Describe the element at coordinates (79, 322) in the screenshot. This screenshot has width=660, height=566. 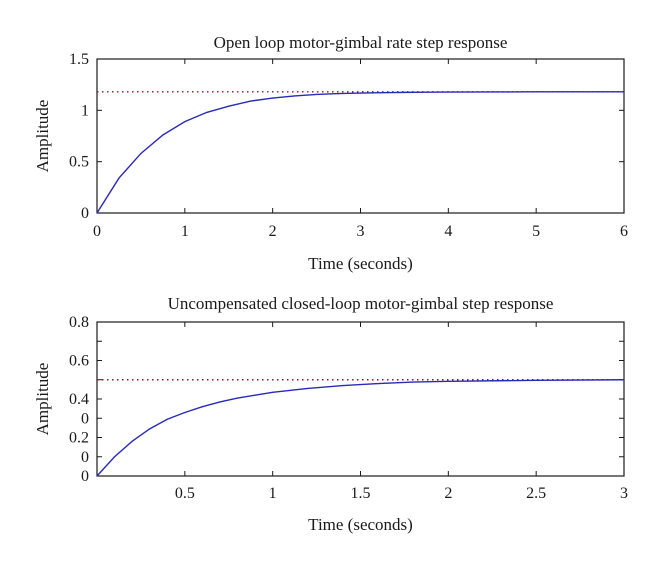
I see `y-tick-label: 0.8` at that location.